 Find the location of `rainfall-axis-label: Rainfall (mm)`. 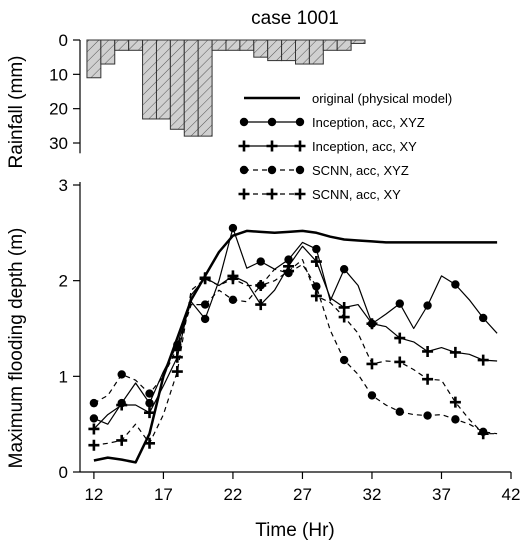

rainfall-axis-label: Rainfall (mm) is located at coordinates (16, 112).